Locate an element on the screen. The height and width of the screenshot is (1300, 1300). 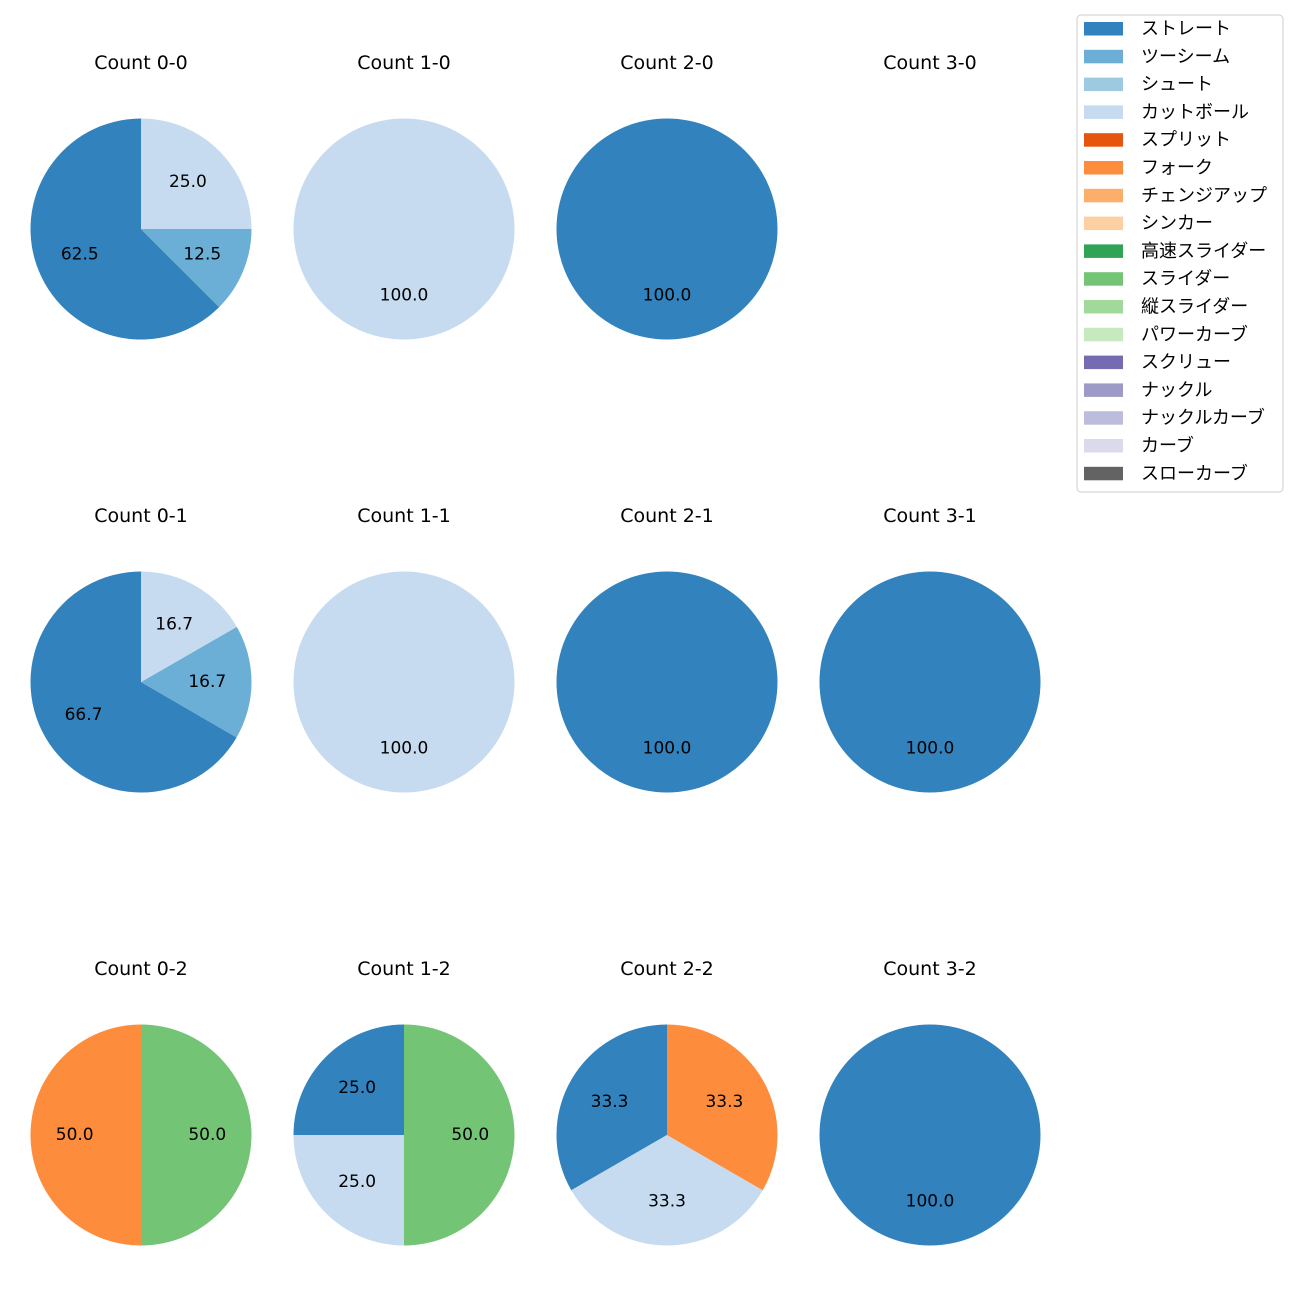
count-0-0-slice-ツーシーム is located at coordinates (196, 268).